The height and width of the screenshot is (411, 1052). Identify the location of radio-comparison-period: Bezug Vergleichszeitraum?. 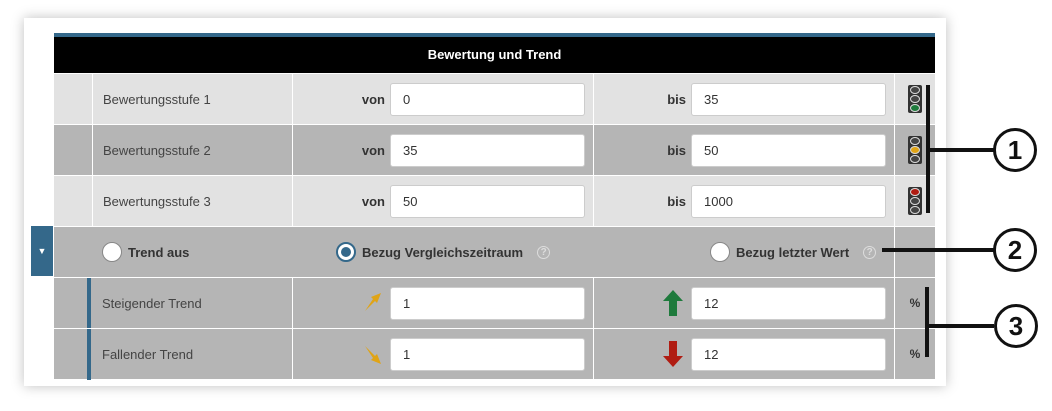
(443, 252).